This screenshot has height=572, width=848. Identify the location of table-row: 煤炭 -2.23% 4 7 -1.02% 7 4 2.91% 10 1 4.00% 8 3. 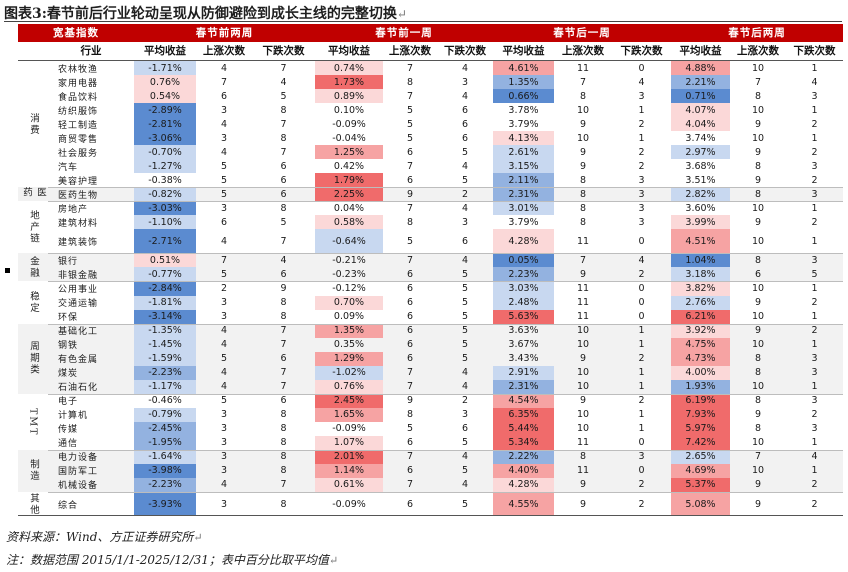
(430, 372).